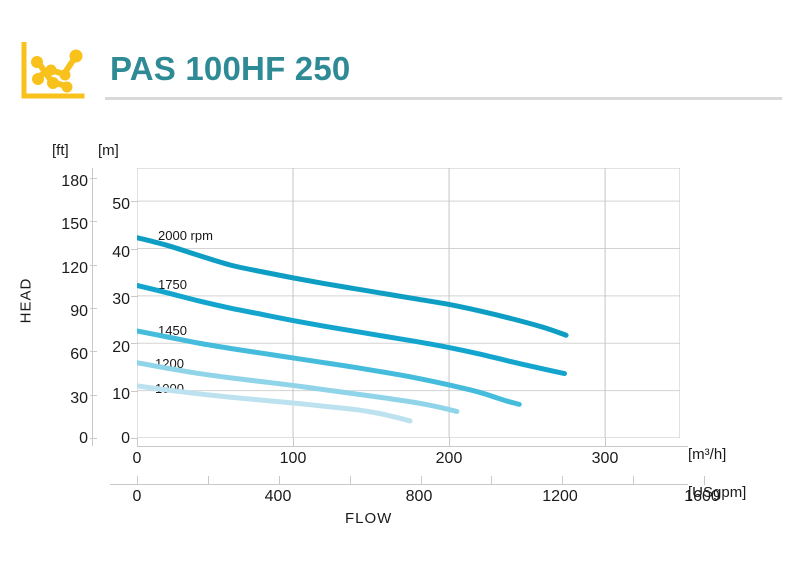 The image size is (787, 567). What do you see at coordinates (443, 98) in the screenshot?
I see `header-divider` at bounding box center [443, 98].